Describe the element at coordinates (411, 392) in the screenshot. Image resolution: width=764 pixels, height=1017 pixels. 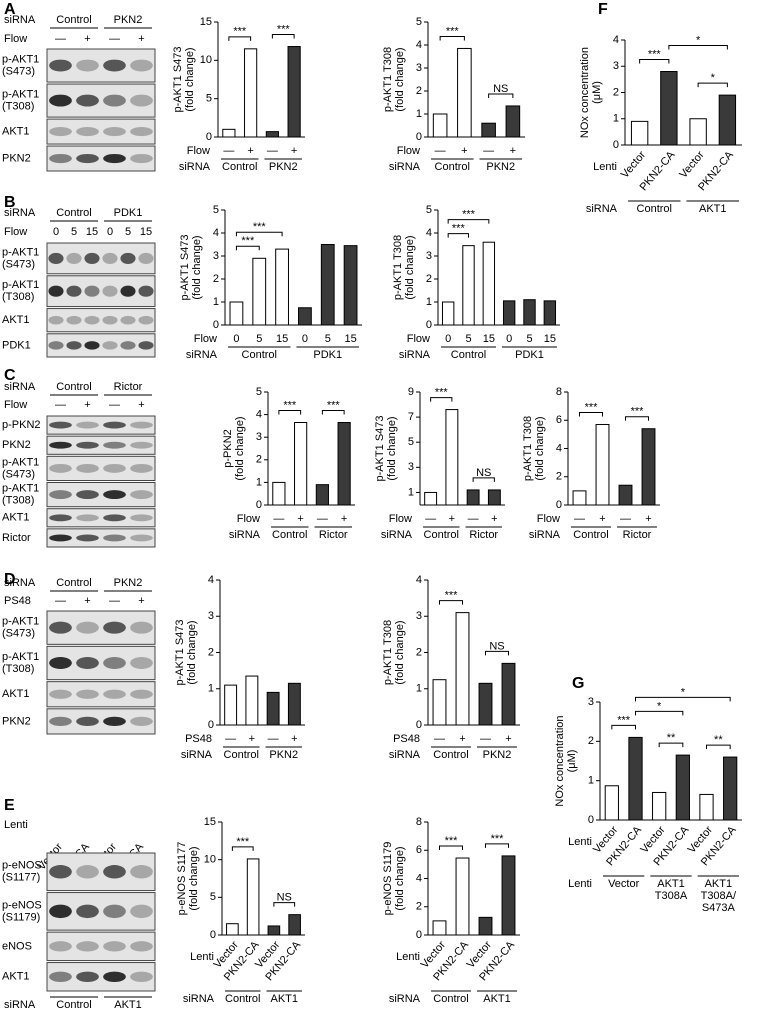
I see `y-tick-label: 9` at that location.